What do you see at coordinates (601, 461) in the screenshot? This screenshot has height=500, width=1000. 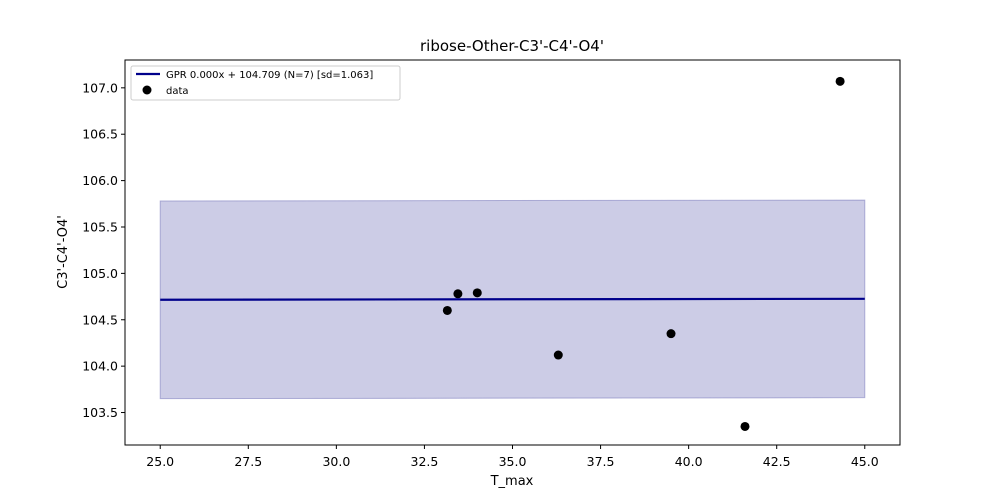 I see `x-tick-label: 37.5` at bounding box center [601, 461].